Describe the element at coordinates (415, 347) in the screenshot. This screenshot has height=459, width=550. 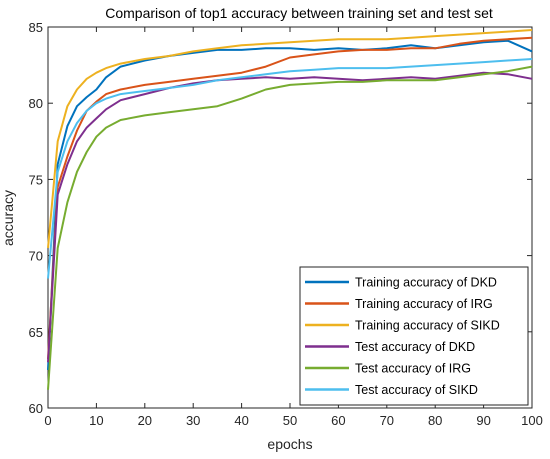
I see `legend-entry: Test accuracy of DKD` at that location.